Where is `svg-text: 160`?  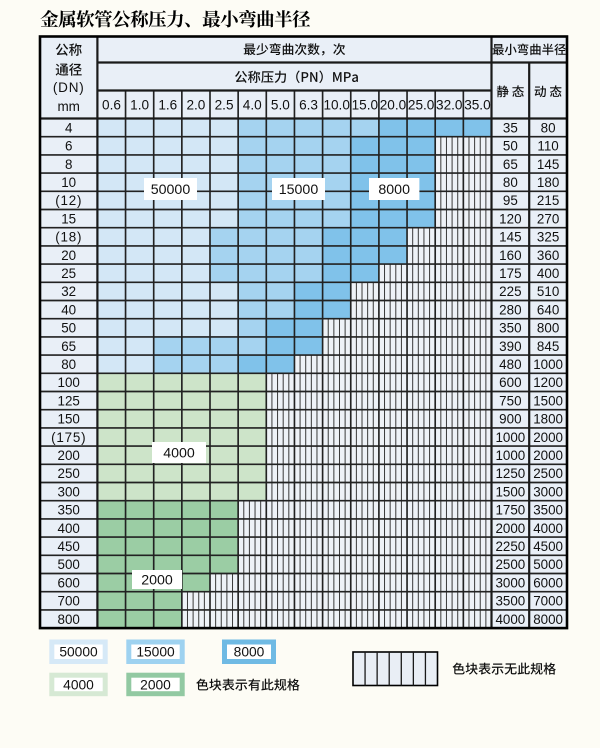
svg-text: 160 is located at coordinates (510, 255).